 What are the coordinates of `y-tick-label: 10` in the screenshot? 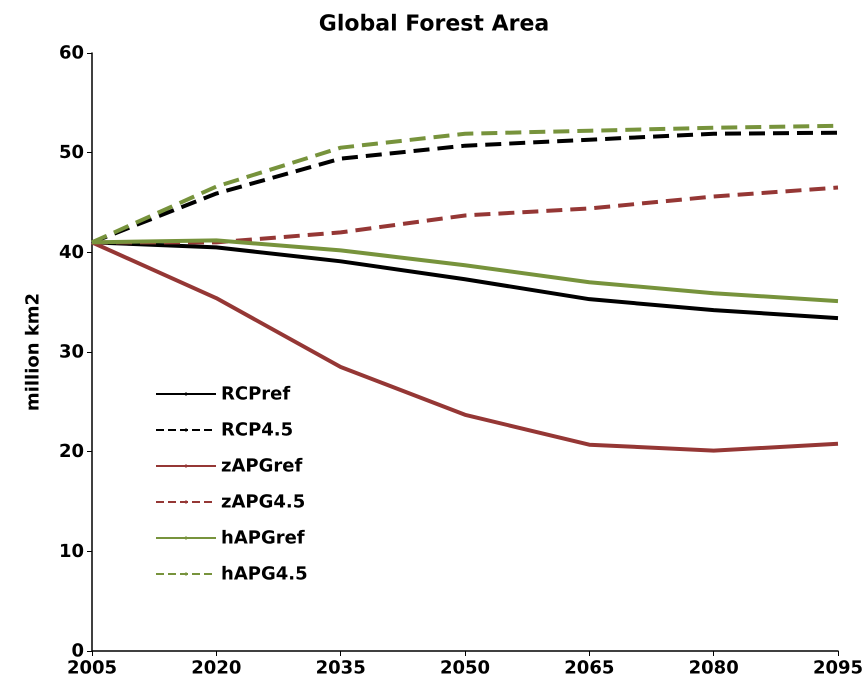 It's located at (71, 551).